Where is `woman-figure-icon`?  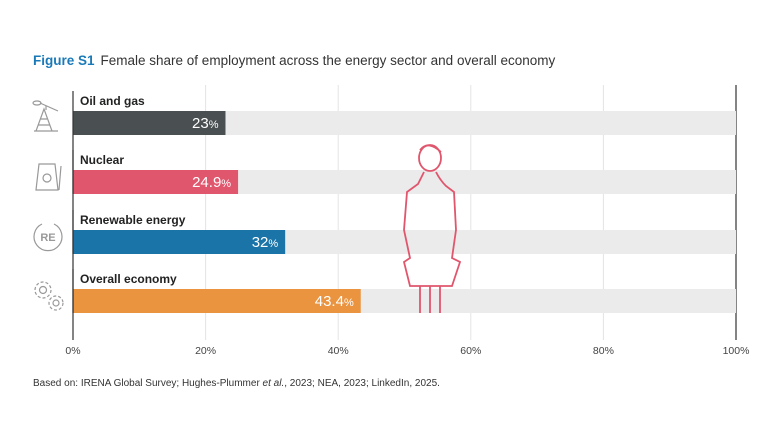
woman-figure-icon is located at coordinates (432, 228).